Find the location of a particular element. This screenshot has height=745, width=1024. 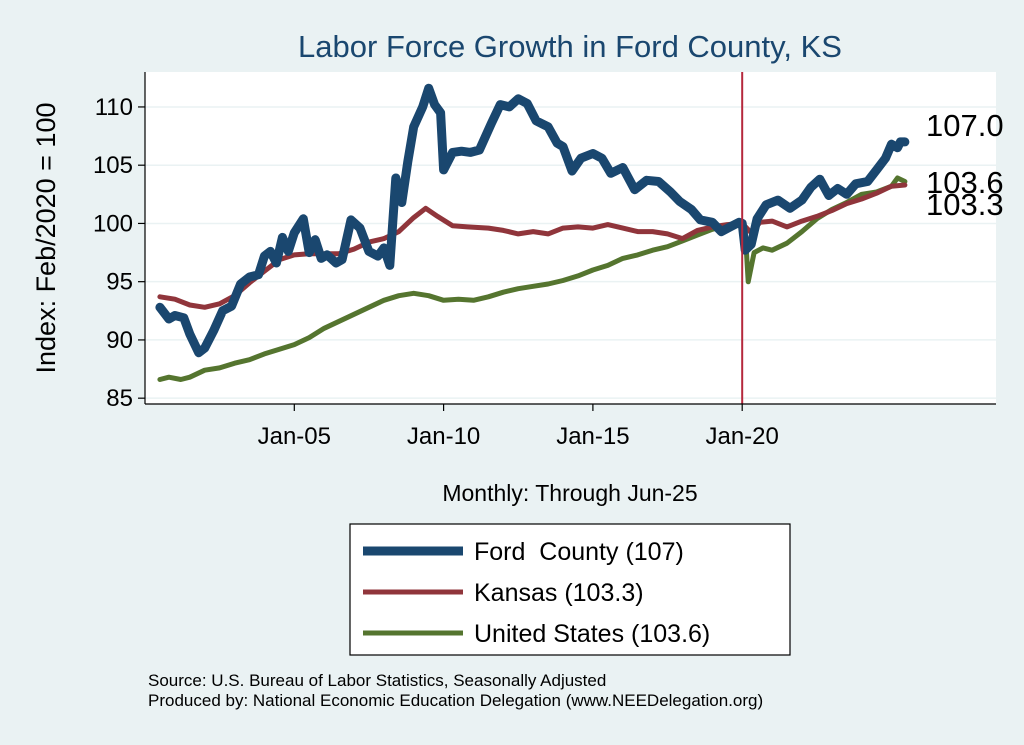

chart-title: Labor Force Growth in Ford County, KS is located at coordinates (570, 46).